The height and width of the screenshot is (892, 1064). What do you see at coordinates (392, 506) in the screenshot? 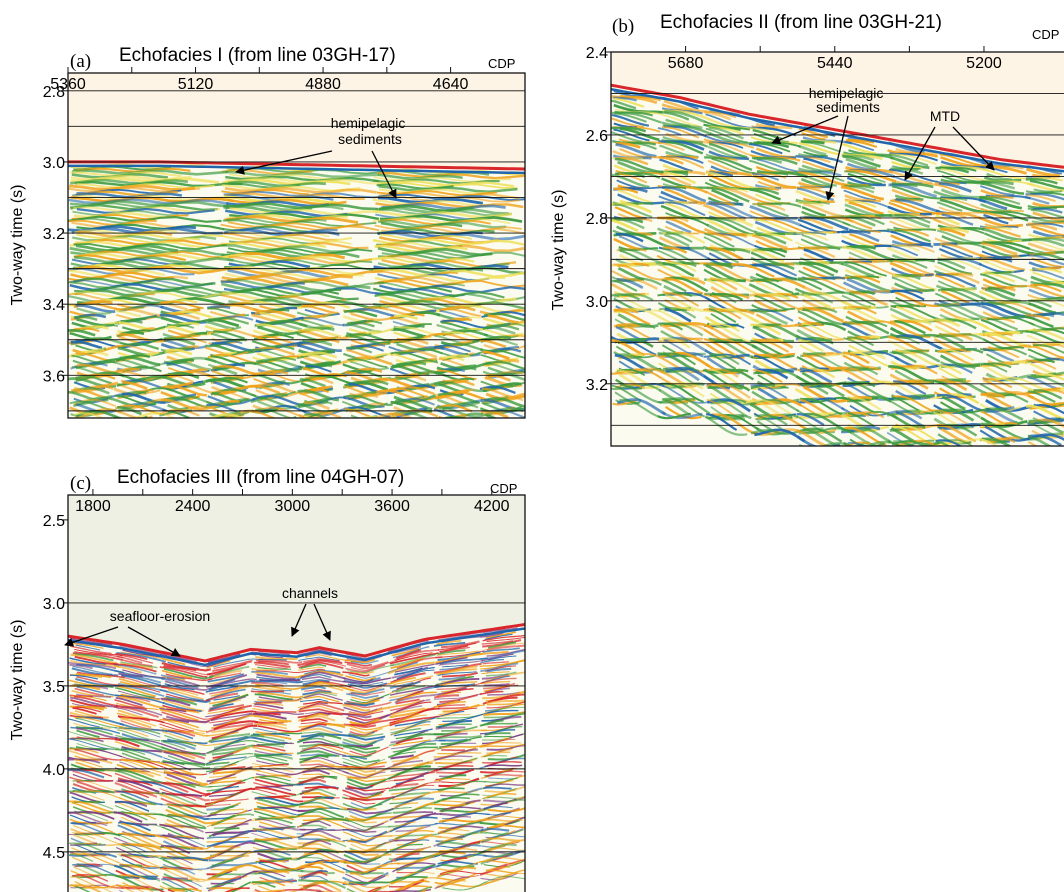
I see `panel-c-xtick-label: 3600` at bounding box center [392, 506].